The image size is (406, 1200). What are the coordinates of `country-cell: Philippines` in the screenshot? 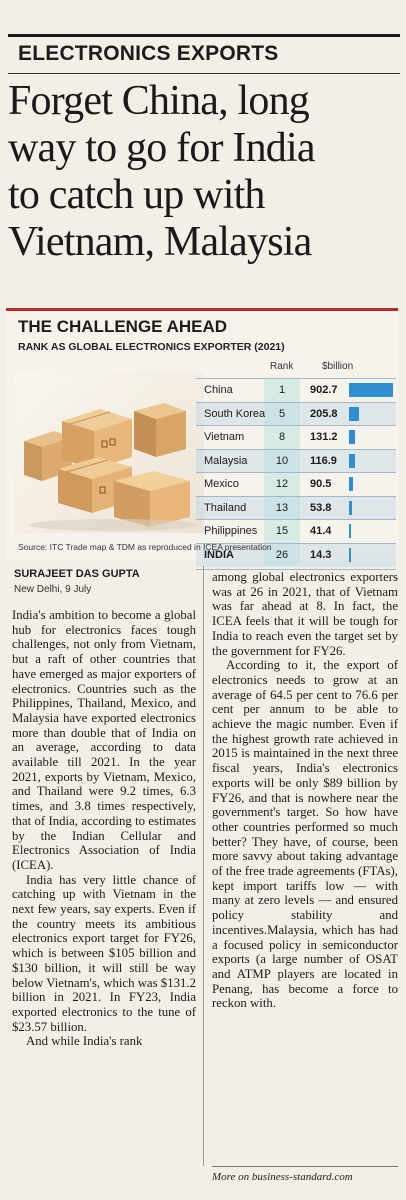 It's located at (231, 531).